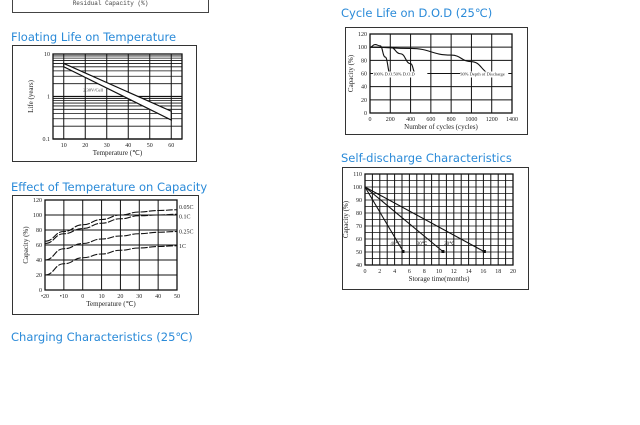  Describe the element at coordinates (48, 98) in the screenshot. I see `y-tick-label: 1` at that location.